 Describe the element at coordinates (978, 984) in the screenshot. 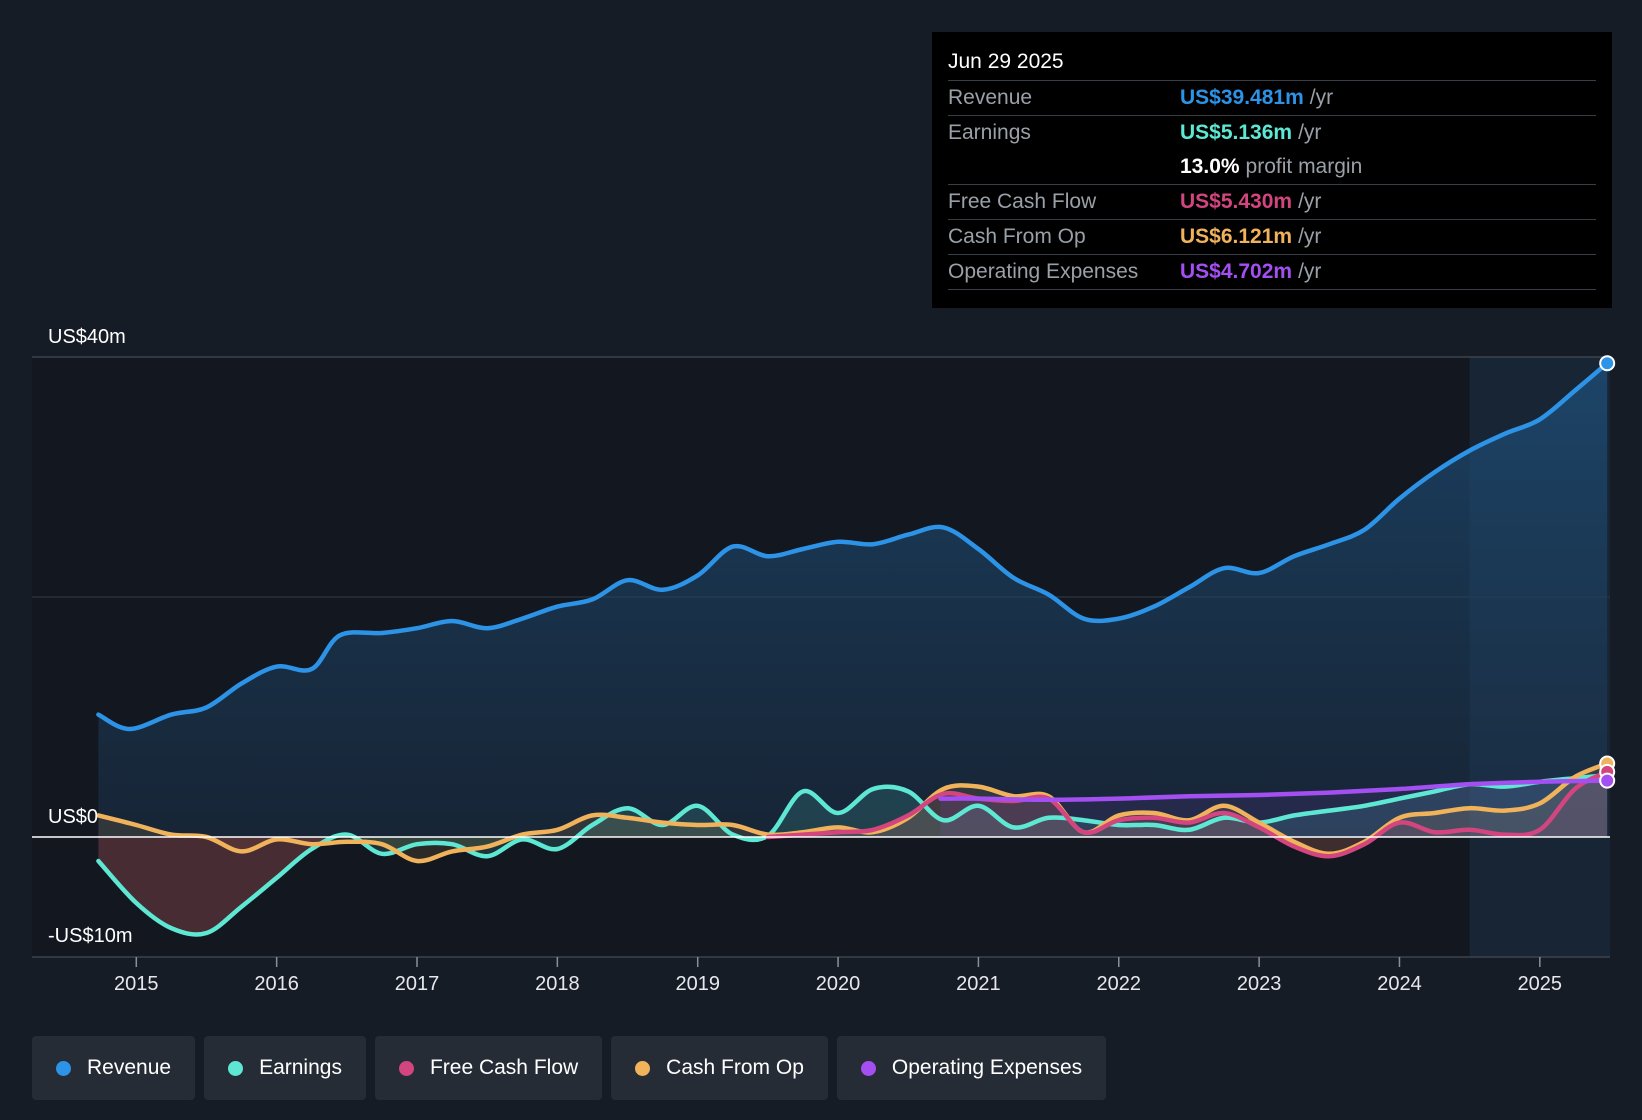

I see `x-tick-label: 2021` at that location.